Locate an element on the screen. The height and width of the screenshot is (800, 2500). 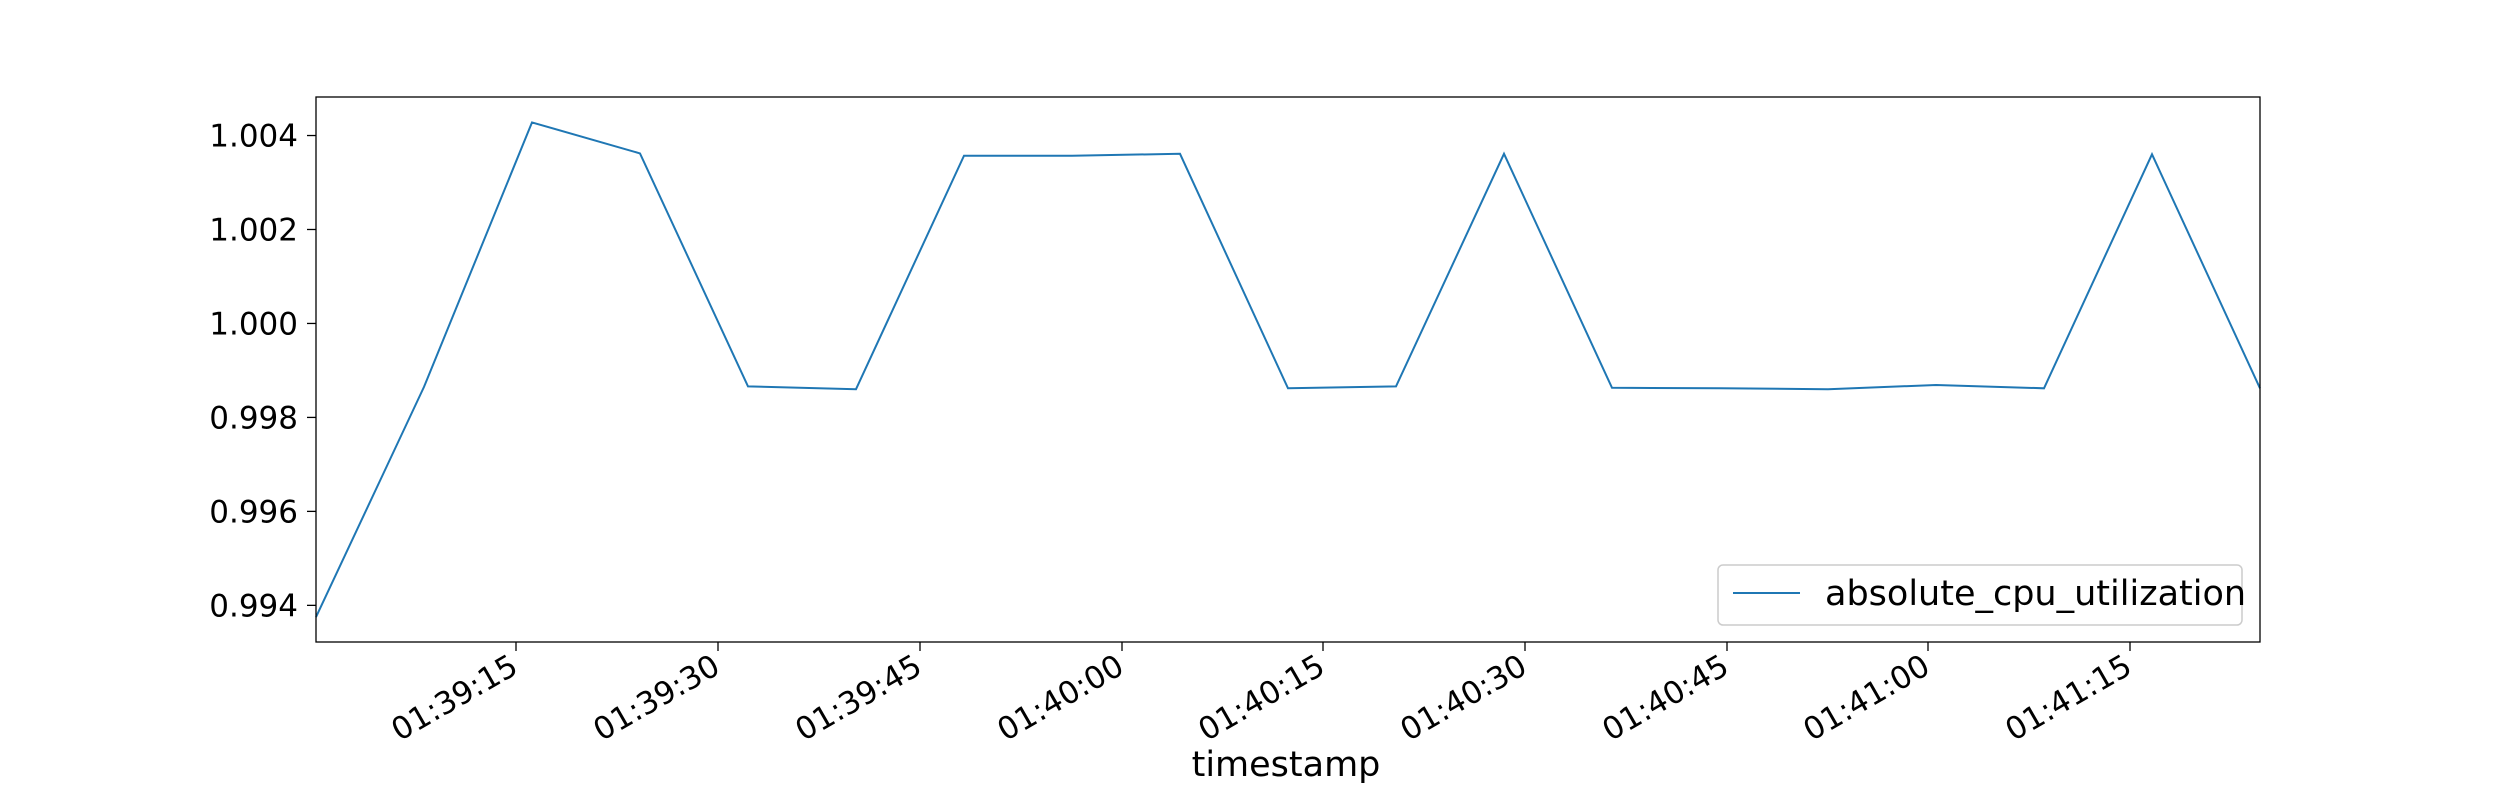
y-tick-label: 1.002 is located at coordinates (253, 230).